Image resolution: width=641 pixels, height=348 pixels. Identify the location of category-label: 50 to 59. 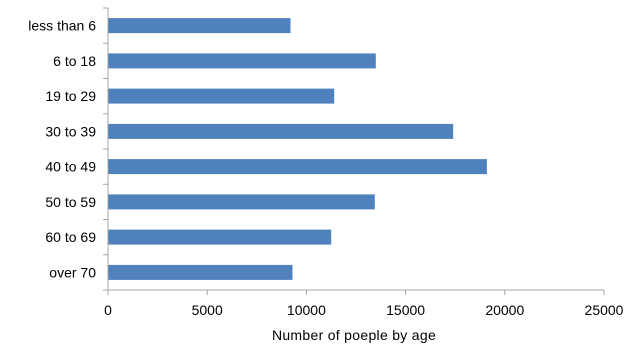
(70, 202).